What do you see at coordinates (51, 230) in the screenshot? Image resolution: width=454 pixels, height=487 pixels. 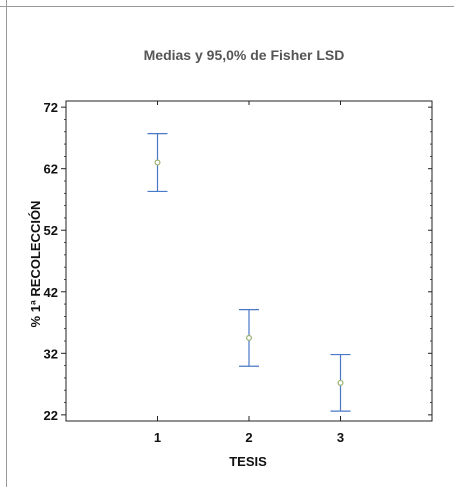 I see `y-tick-label-52: 52` at bounding box center [51, 230].